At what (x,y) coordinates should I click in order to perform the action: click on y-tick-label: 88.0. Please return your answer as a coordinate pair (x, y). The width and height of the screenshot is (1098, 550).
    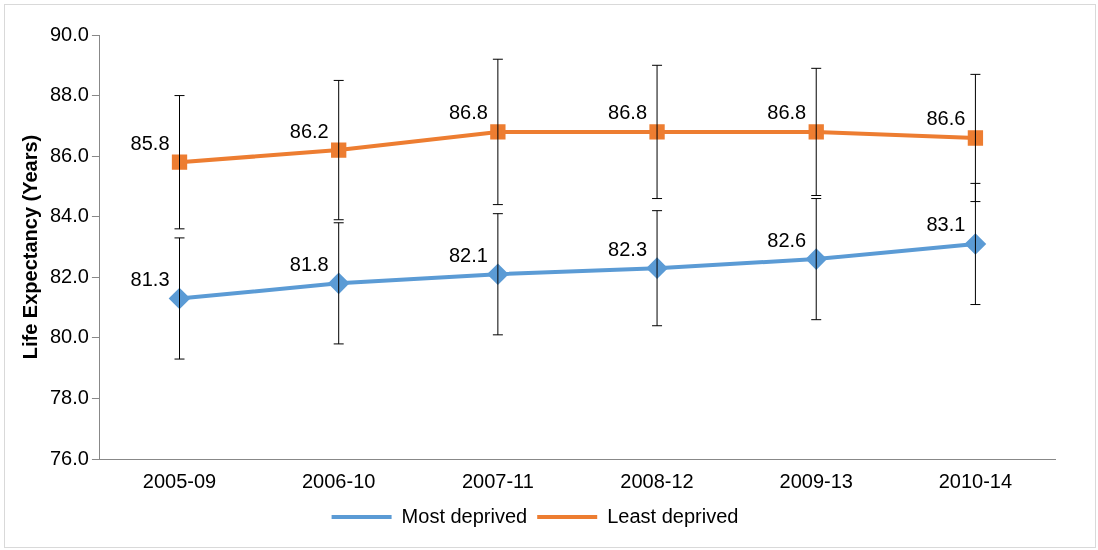
    Looking at the image, I should click on (69, 94).